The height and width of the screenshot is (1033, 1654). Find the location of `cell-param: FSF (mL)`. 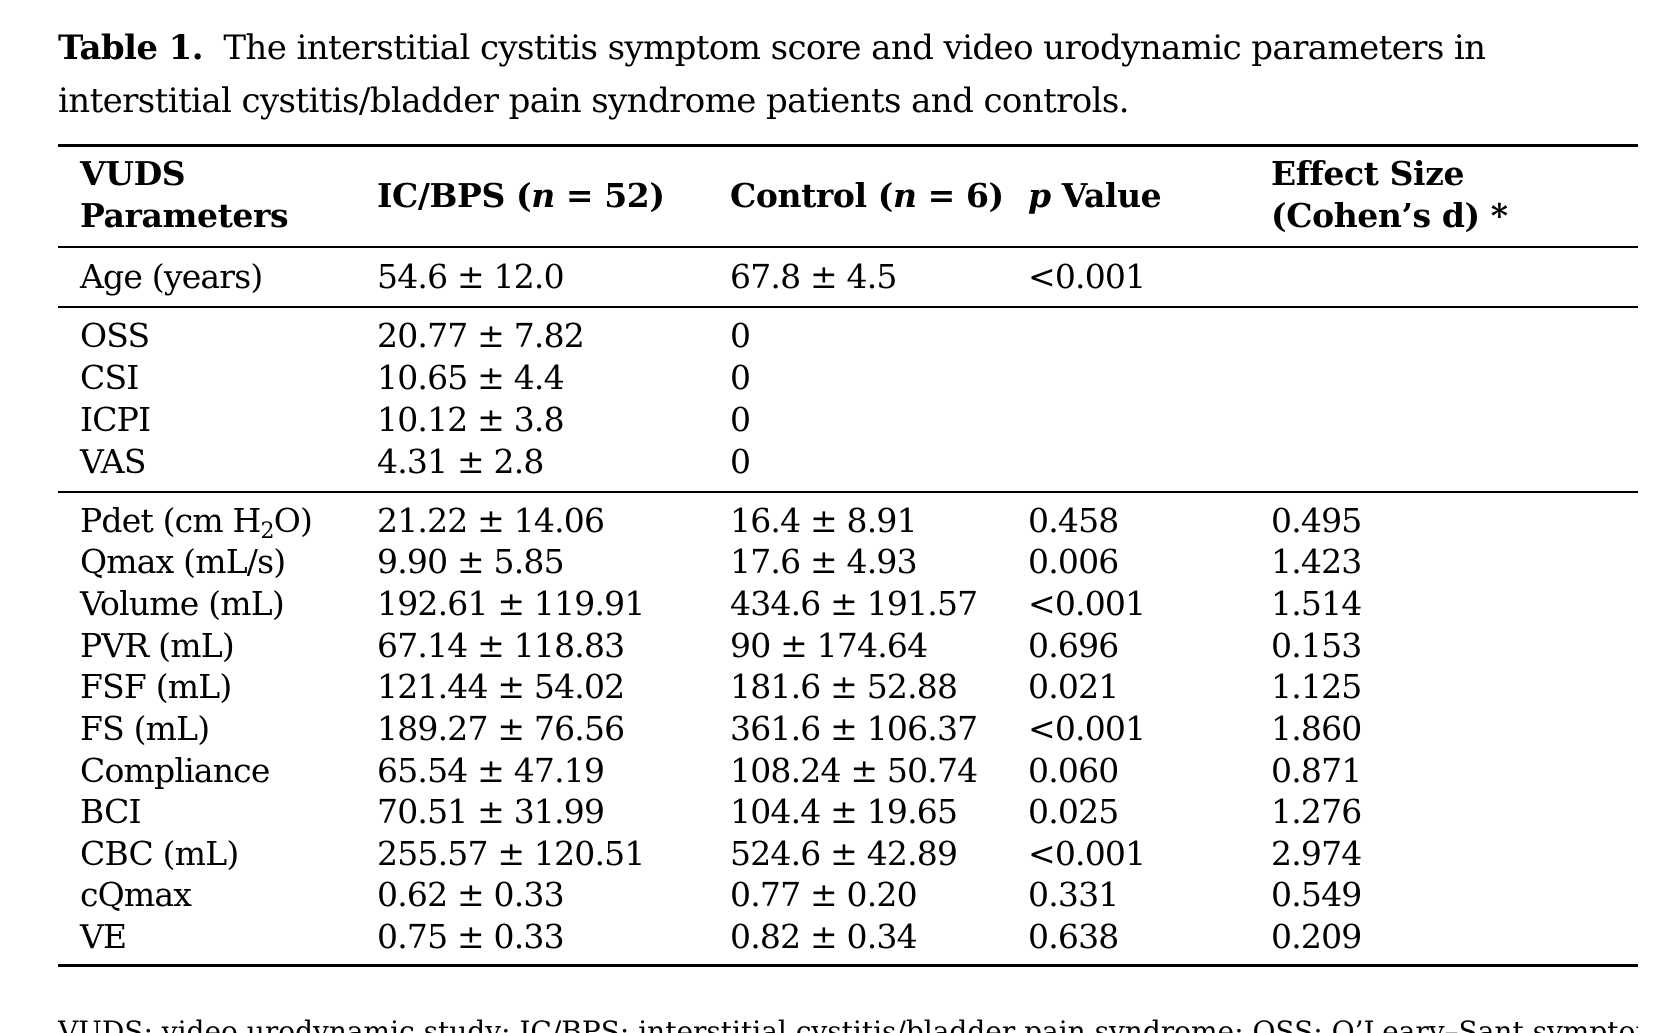

cell-param: FSF (mL) is located at coordinates (156, 686).